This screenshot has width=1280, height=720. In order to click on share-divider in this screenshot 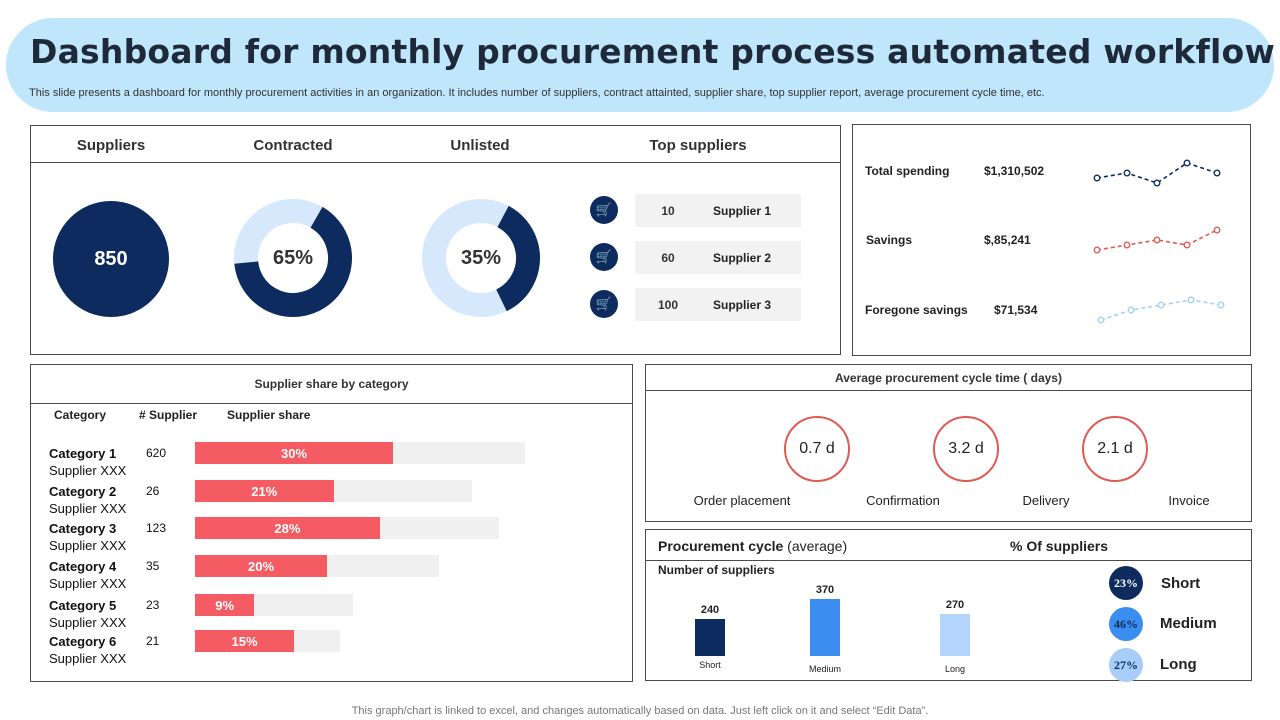, I will do `click(331, 403)`.